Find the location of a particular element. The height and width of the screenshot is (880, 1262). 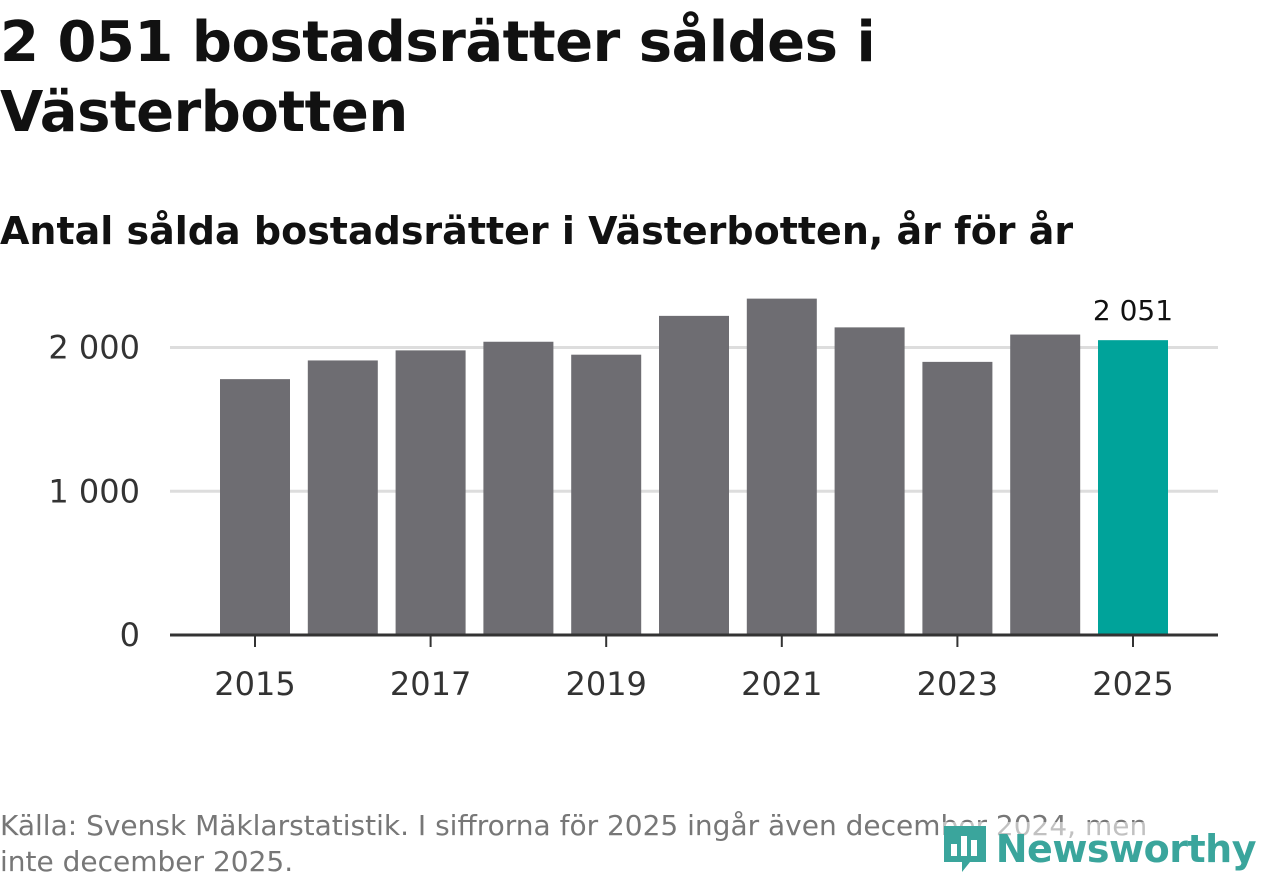

y-tick-label: 2 000 is located at coordinates (94, 348).